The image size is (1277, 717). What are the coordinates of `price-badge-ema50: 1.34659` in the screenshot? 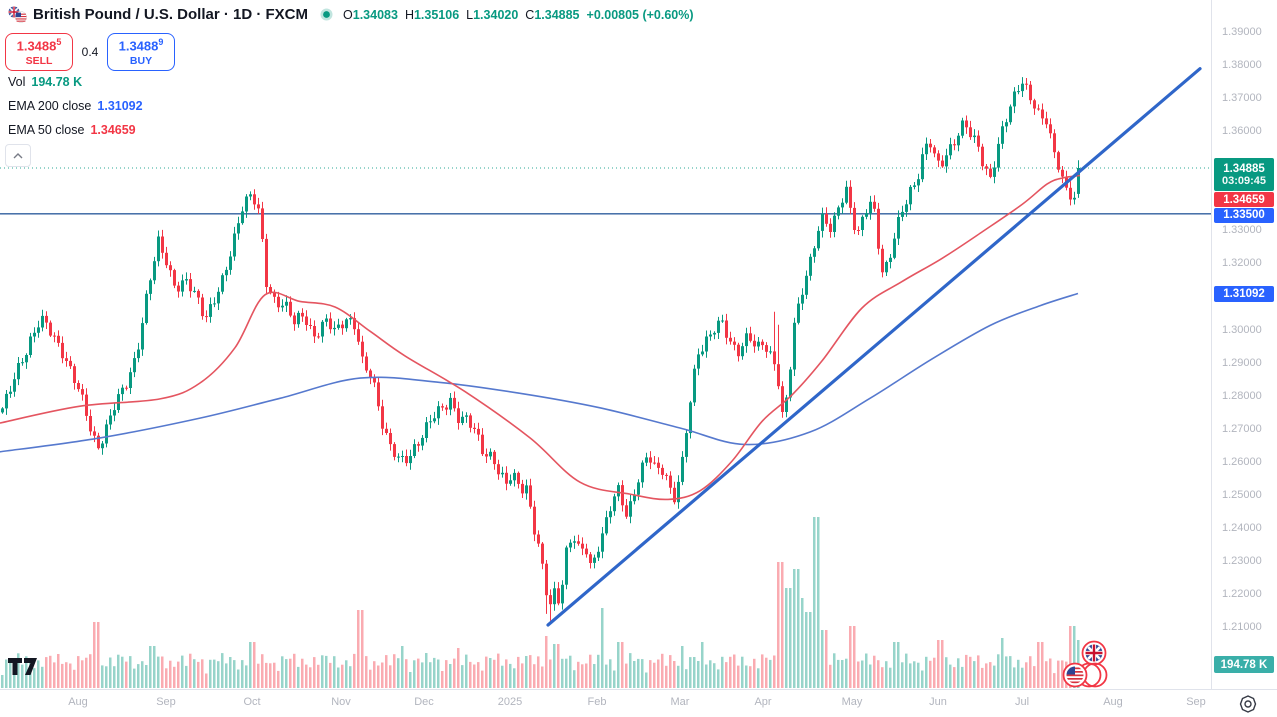 It's located at (1244, 199).